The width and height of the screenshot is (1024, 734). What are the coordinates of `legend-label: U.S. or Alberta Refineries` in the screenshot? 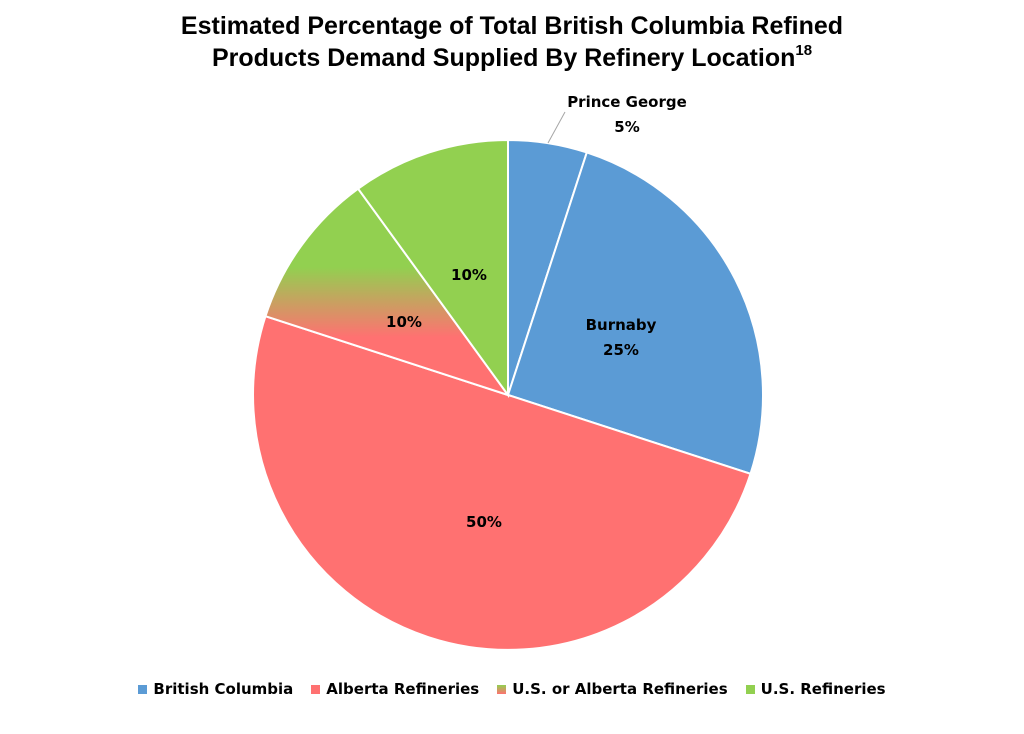 It's located at (620, 689).